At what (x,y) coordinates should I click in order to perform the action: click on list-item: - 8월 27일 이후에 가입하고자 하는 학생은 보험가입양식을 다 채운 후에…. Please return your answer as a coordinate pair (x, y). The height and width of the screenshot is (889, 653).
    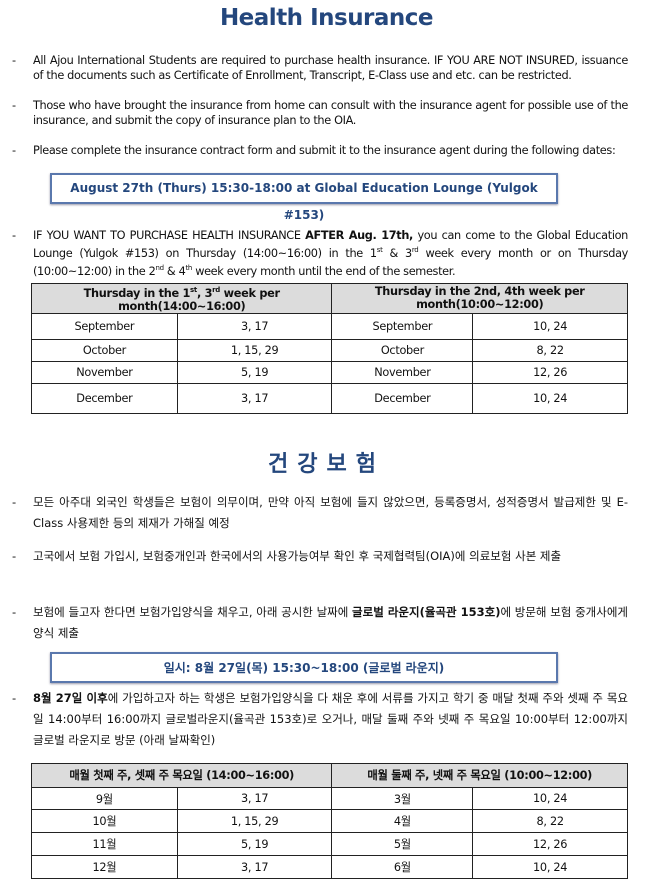
    Looking at the image, I should click on (320, 719).